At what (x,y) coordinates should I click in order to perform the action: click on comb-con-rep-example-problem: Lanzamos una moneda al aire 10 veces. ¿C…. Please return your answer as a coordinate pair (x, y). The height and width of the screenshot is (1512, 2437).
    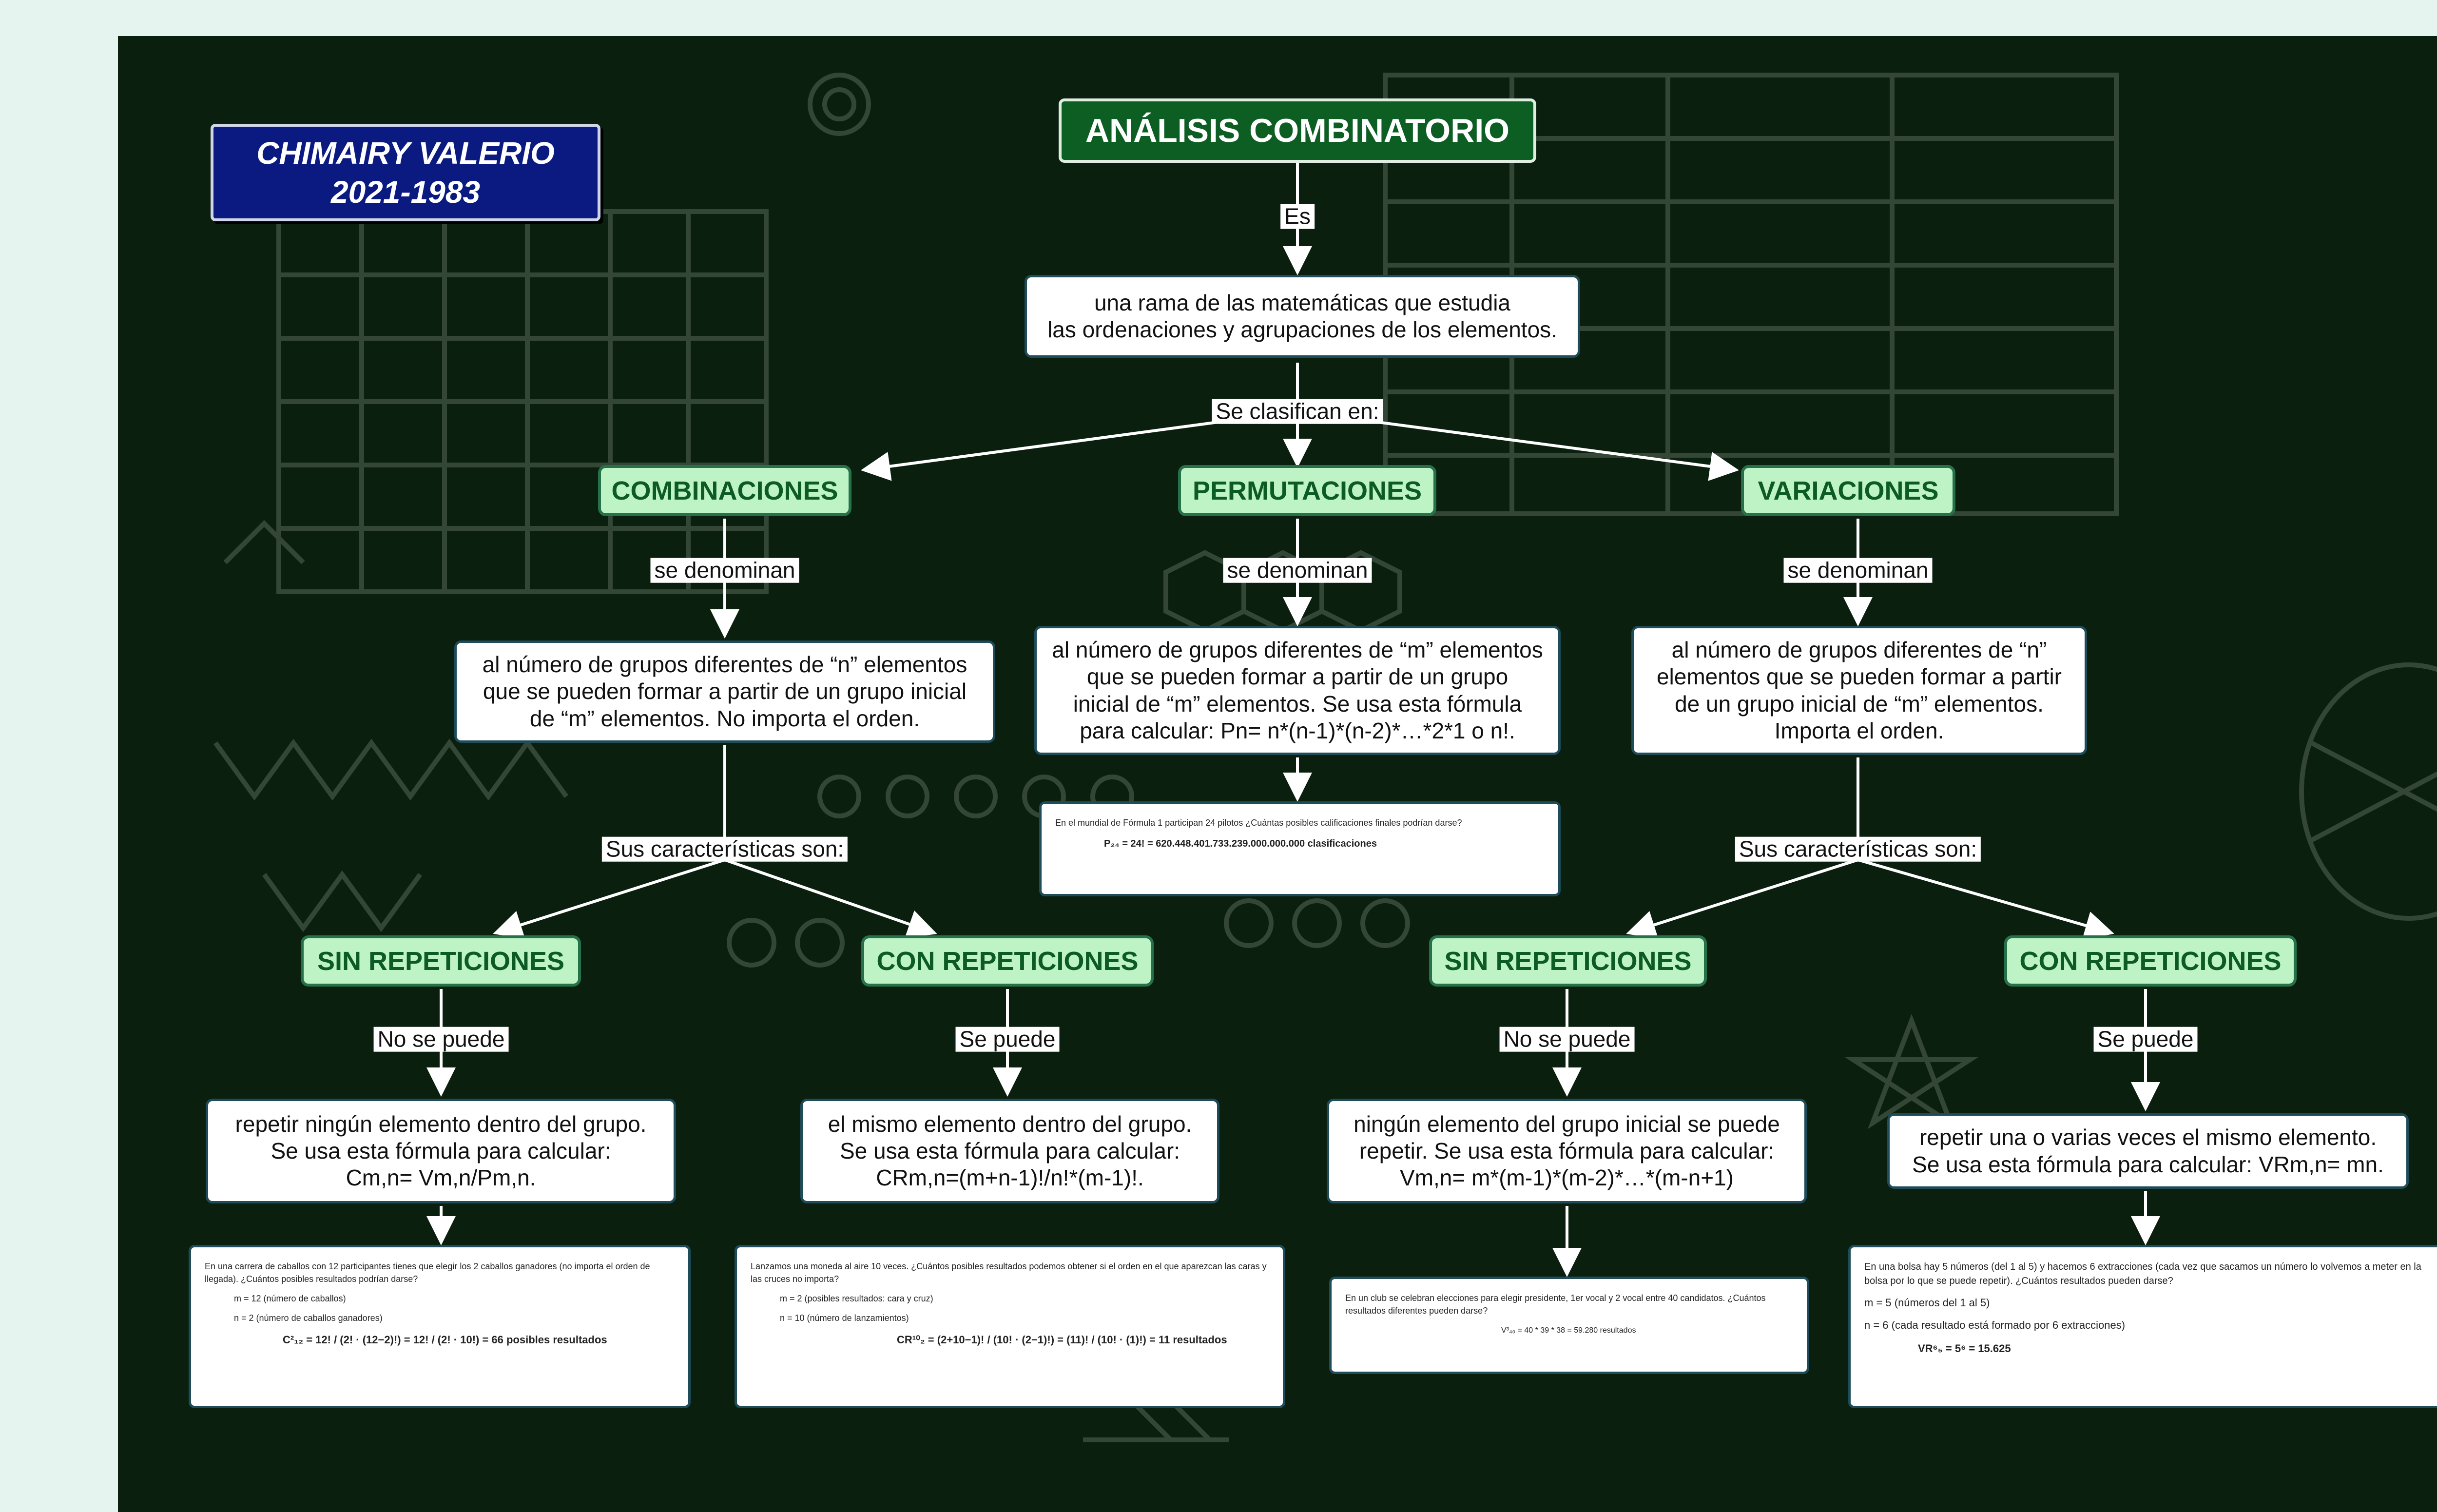
    Looking at the image, I should click on (1009, 1272).